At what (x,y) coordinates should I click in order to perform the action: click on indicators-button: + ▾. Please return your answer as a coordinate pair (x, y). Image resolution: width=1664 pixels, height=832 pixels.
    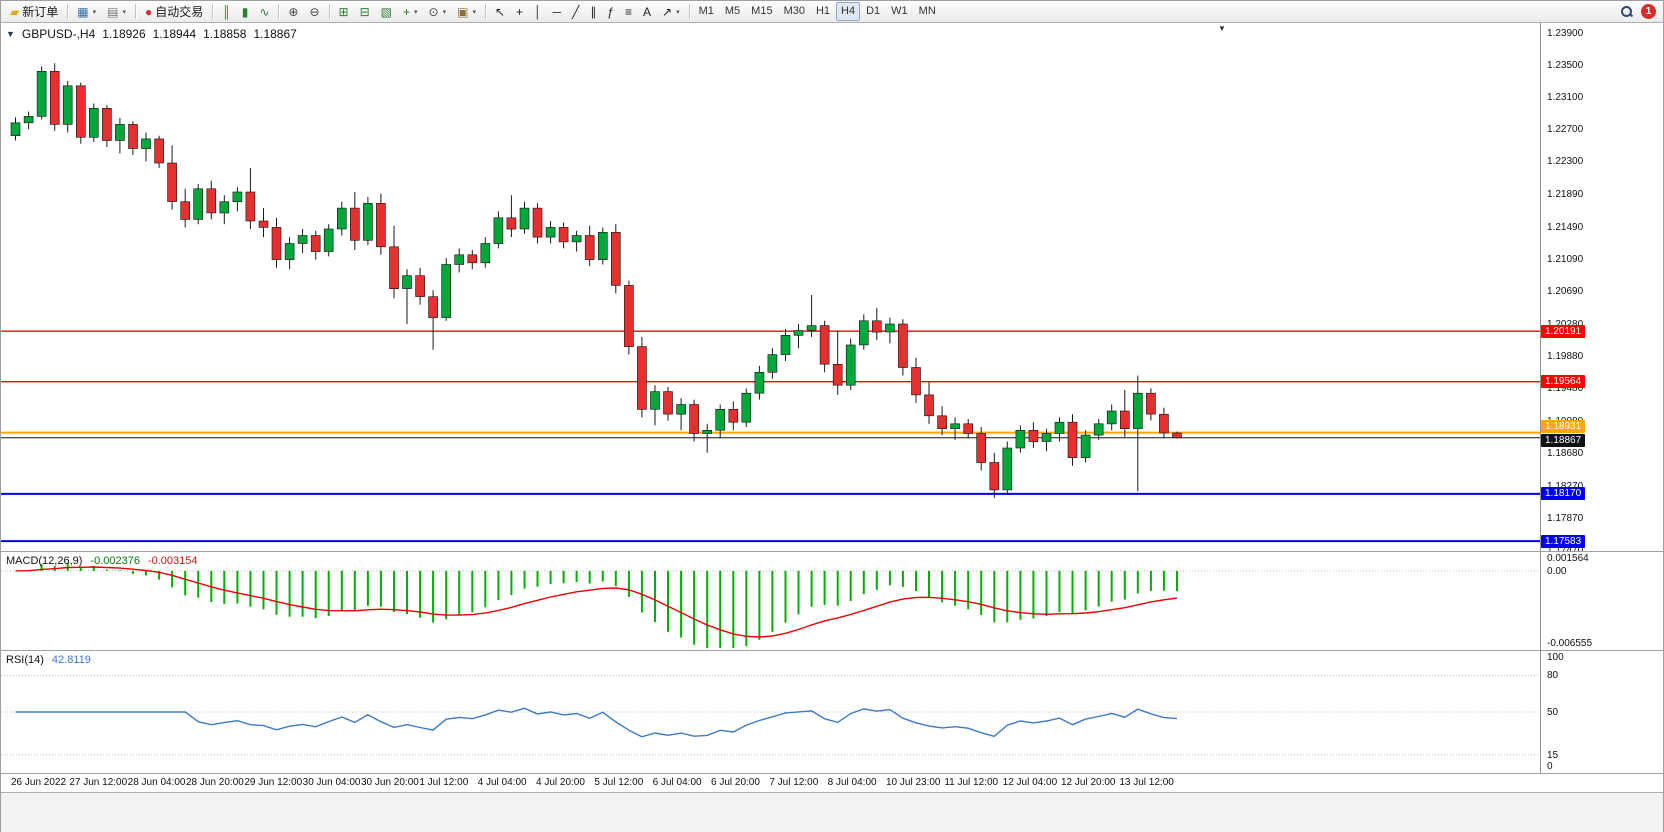
    Looking at the image, I should click on (410, 11).